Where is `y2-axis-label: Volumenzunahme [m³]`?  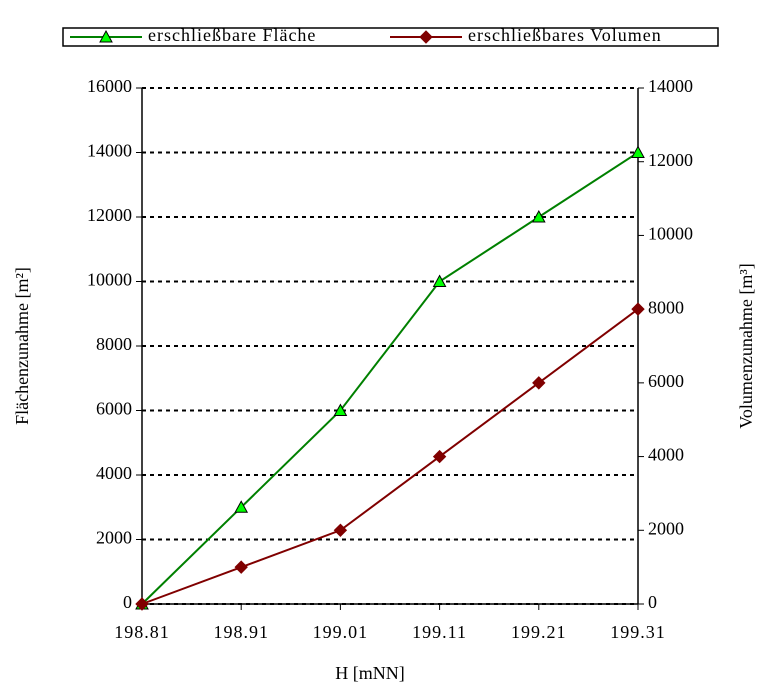
y2-axis-label: Volumenzunahme [m³] is located at coordinates (746, 346).